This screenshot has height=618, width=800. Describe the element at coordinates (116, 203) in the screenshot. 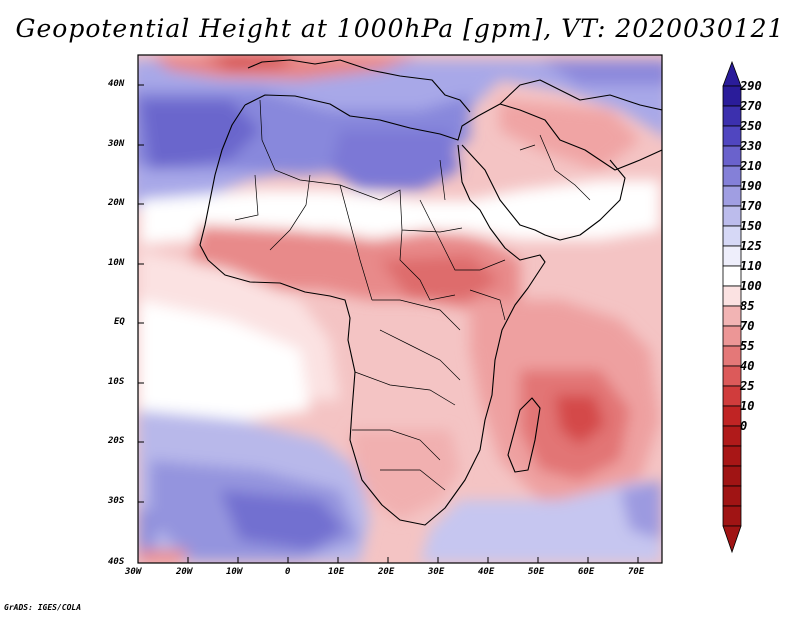

I see `lat-tick: 20N` at that location.